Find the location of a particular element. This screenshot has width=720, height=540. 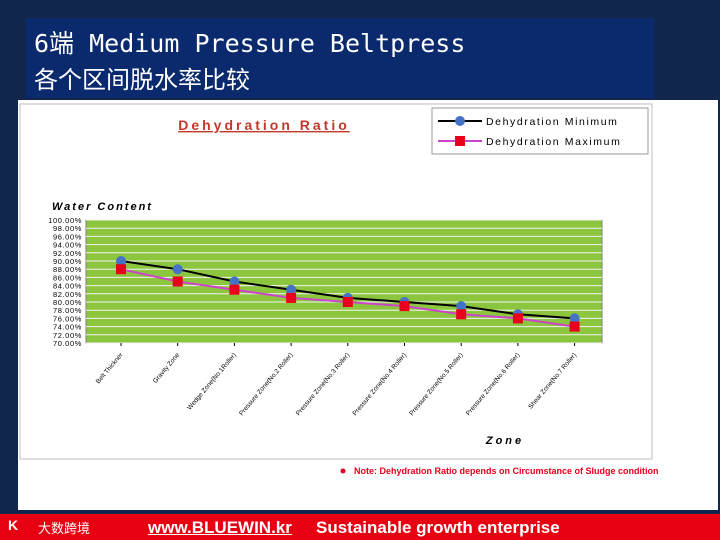

y-tick-label: 88.00% is located at coordinates (67, 269).